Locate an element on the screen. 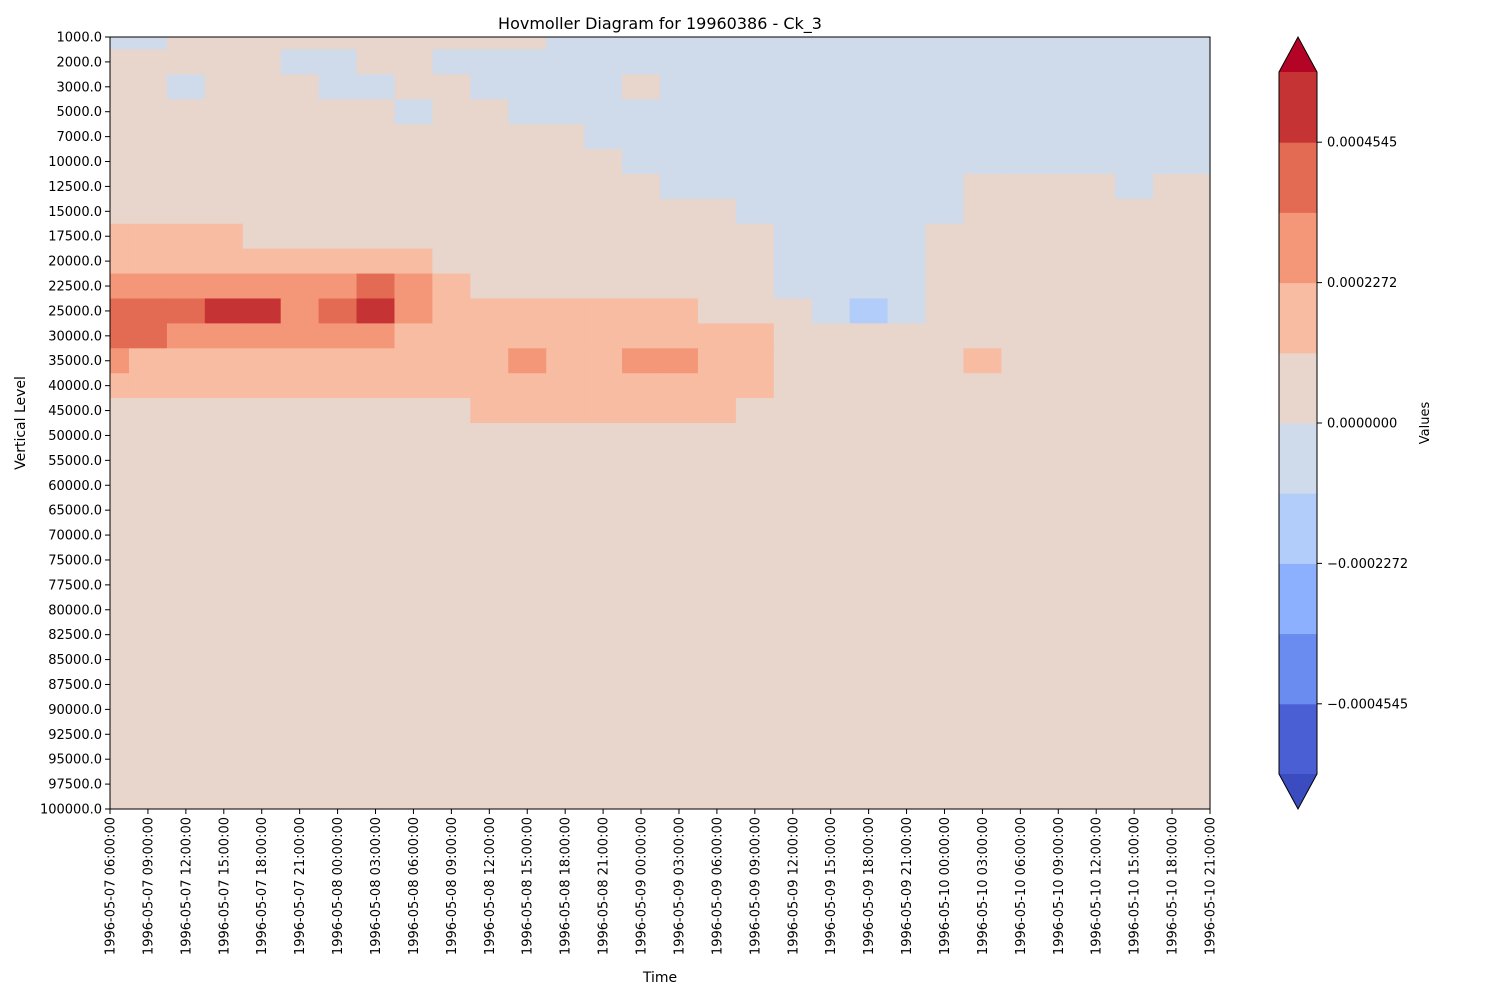  x-tick-label: 1996-05-09 09:00:00 is located at coordinates (755, 886).